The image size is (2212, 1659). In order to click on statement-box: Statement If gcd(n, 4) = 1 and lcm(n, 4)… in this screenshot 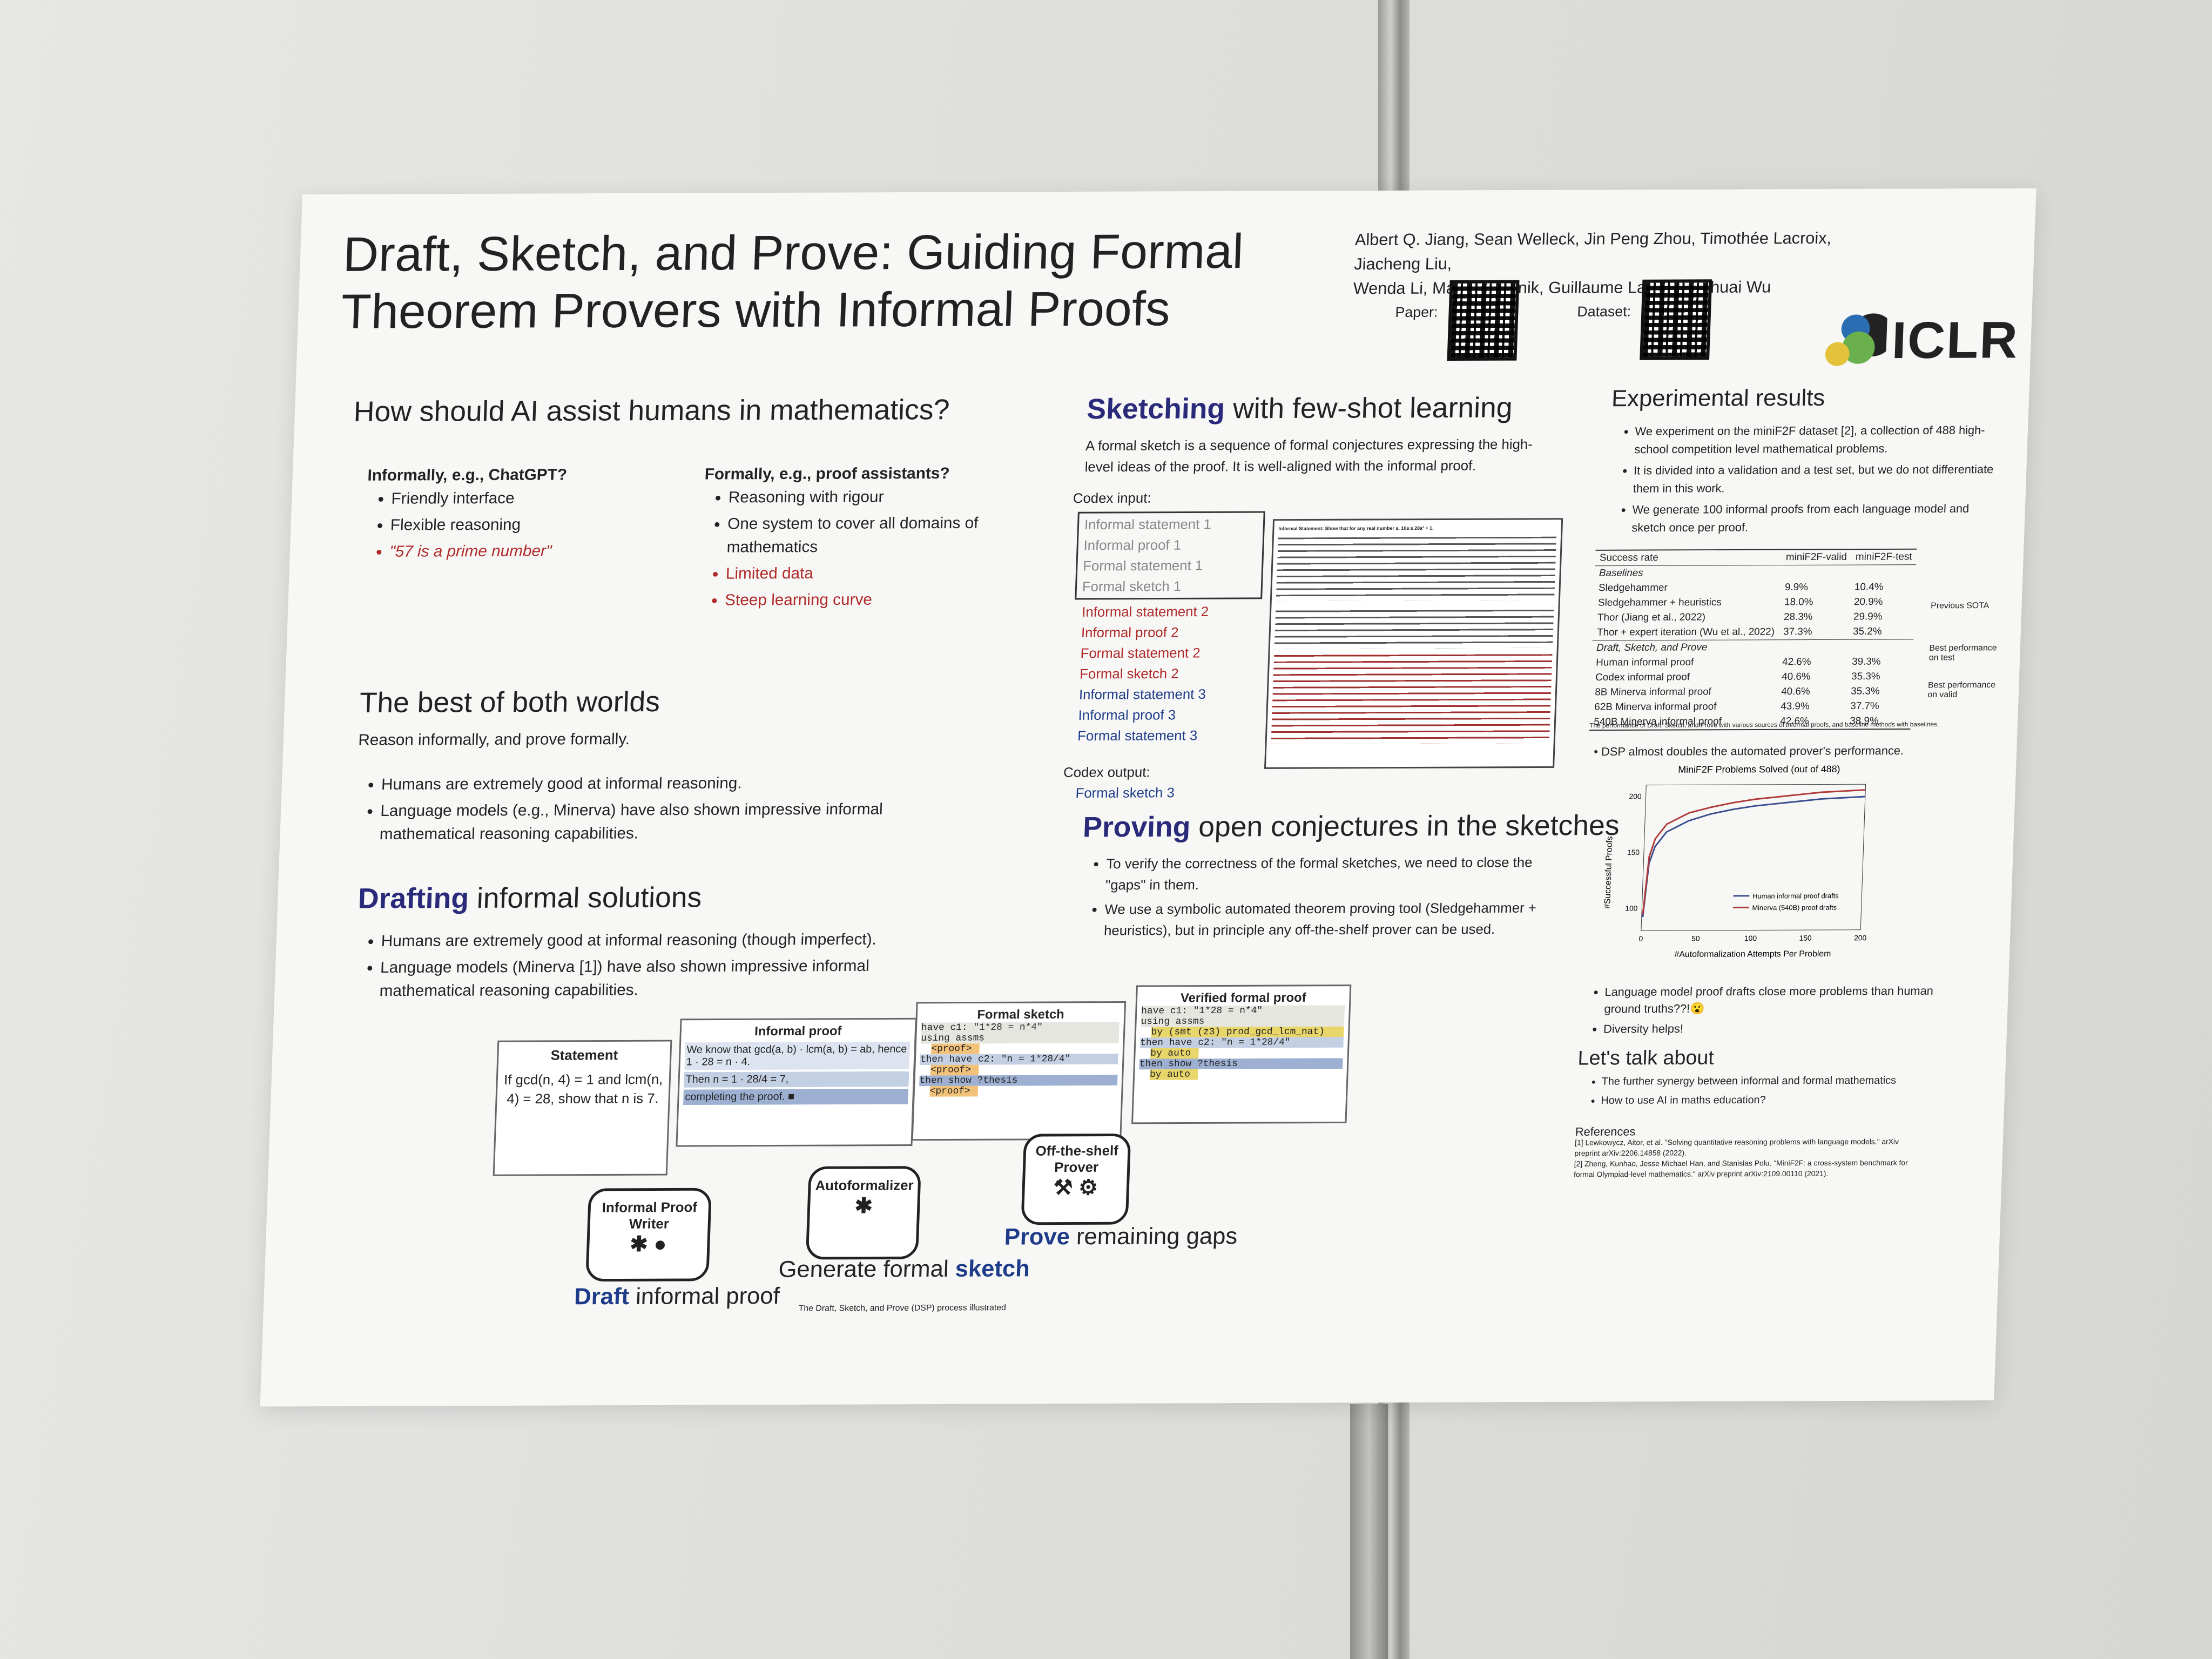, I will do `click(582, 1108)`.